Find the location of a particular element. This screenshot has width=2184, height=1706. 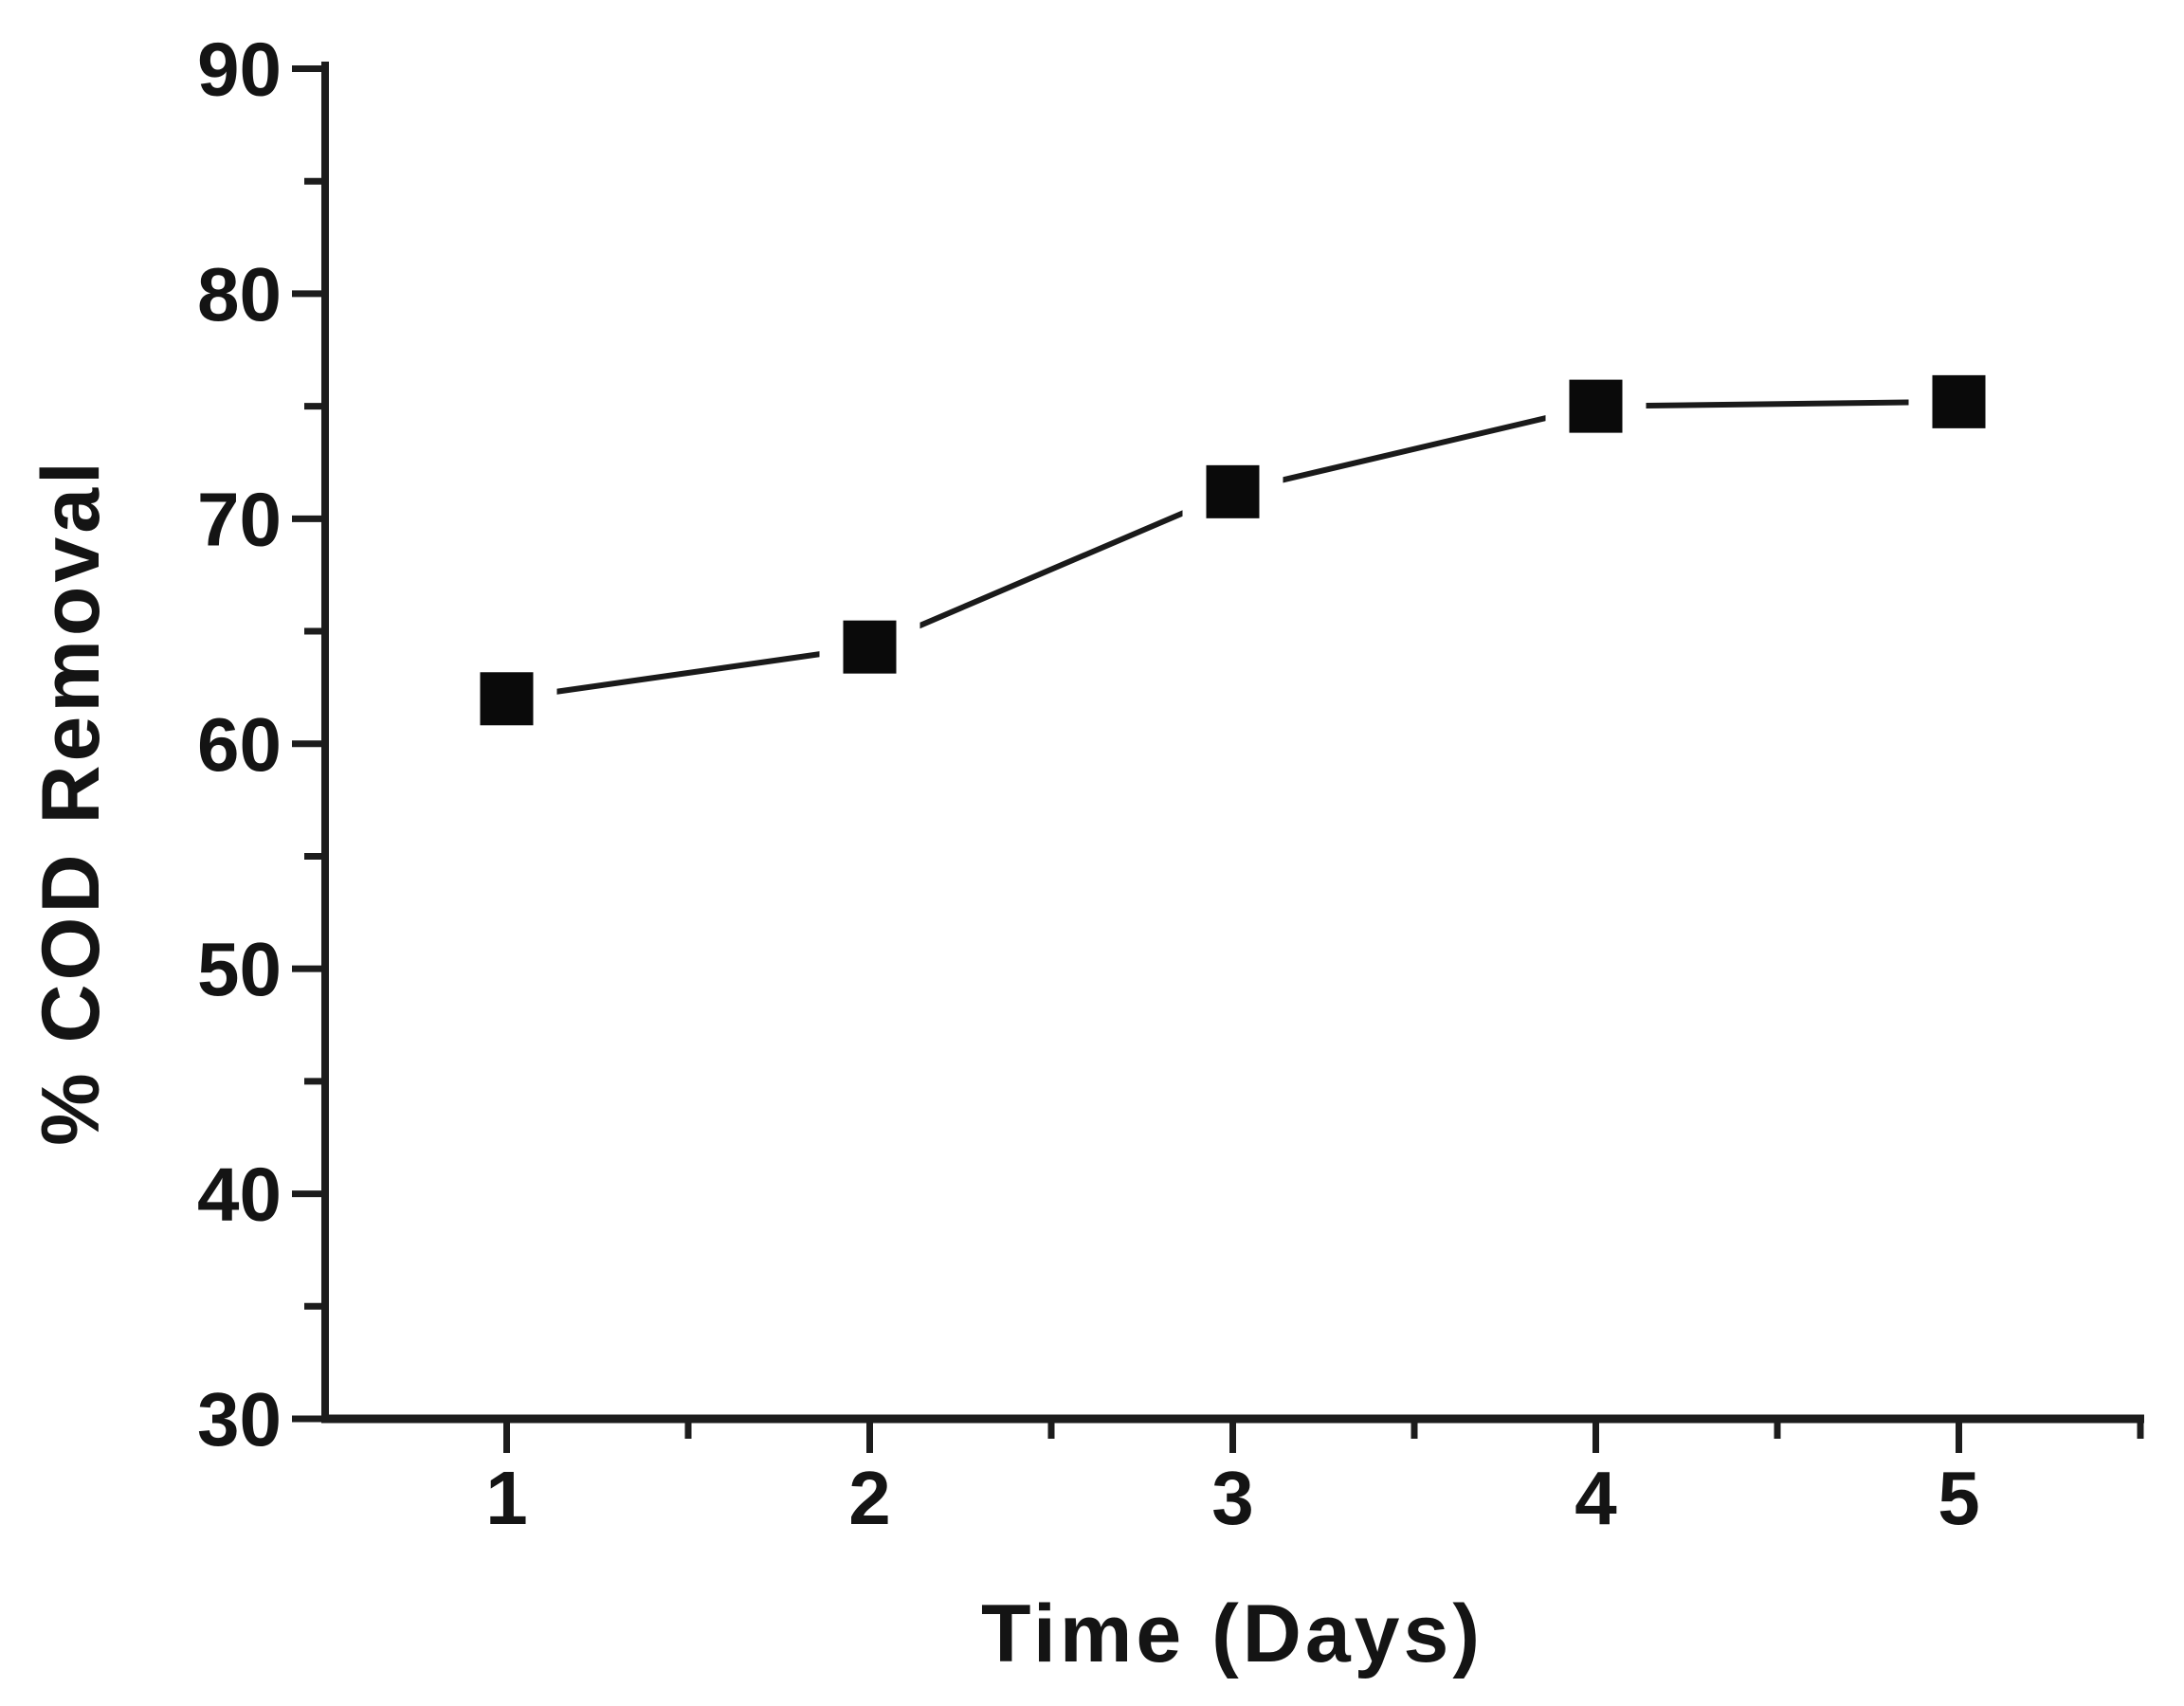

y-tick-label: 40 is located at coordinates (239, 1194).